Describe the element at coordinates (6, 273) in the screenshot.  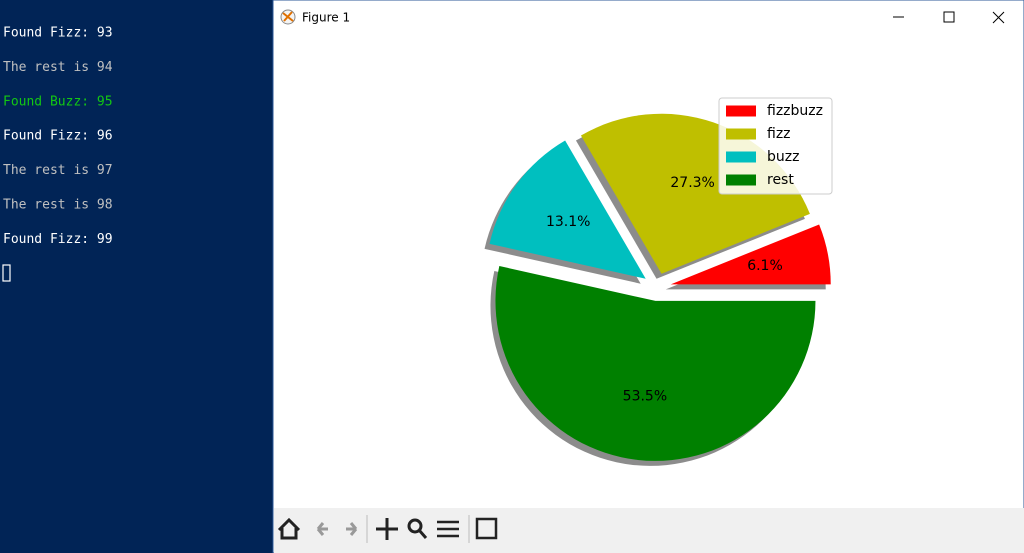
I see `cursor` at that location.